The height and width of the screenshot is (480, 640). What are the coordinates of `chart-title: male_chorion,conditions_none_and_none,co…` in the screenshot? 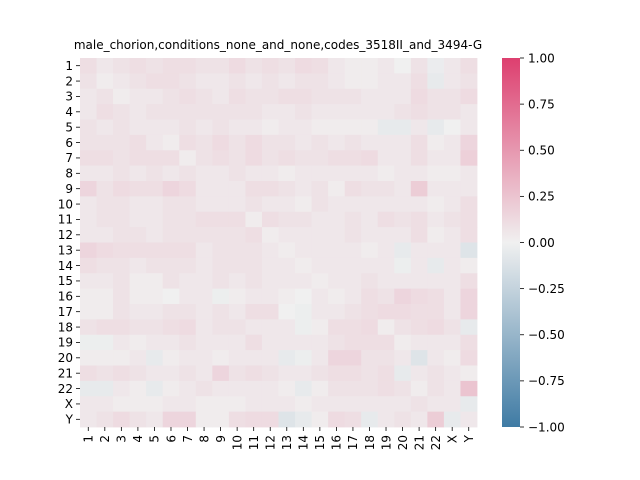 It's located at (278, 45).